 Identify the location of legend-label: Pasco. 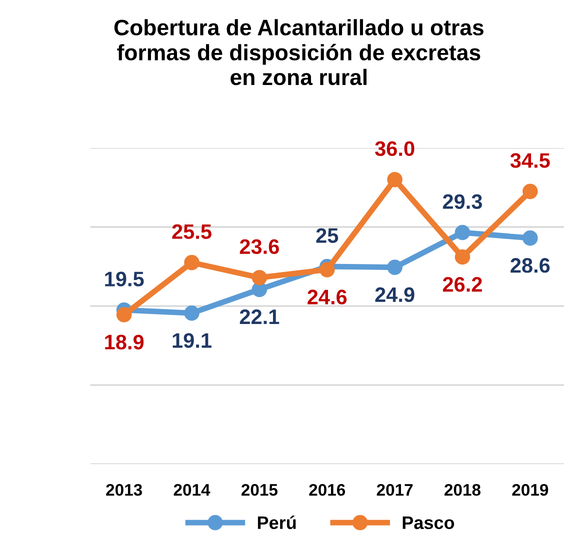
(428, 523).